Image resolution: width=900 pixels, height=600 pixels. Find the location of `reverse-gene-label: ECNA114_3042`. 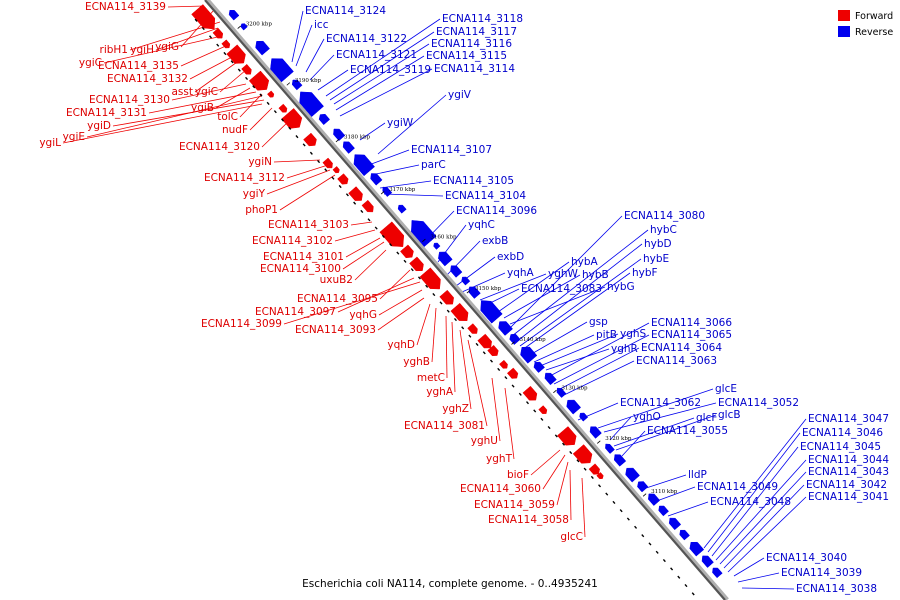

reverse-gene-label: ECNA114_3042 is located at coordinates (846, 485).